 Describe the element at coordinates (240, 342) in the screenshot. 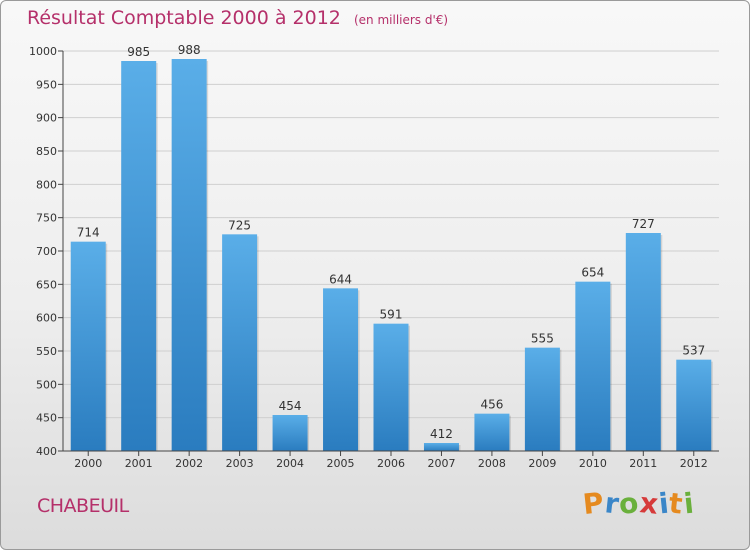

I see `bar-2003` at that location.